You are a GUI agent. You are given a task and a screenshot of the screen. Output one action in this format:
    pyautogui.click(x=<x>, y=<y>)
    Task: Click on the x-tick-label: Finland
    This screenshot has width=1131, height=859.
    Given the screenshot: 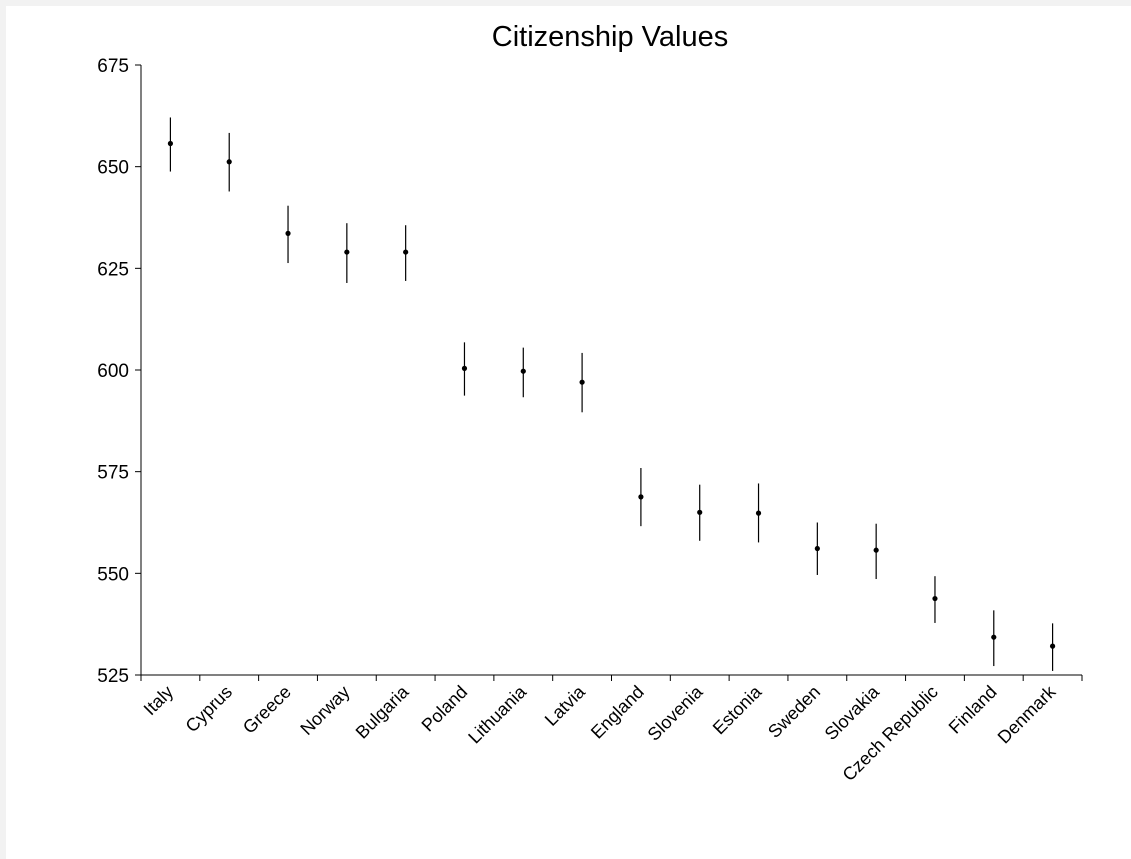 What is the action you would take?
    pyautogui.click(x=973, y=710)
    